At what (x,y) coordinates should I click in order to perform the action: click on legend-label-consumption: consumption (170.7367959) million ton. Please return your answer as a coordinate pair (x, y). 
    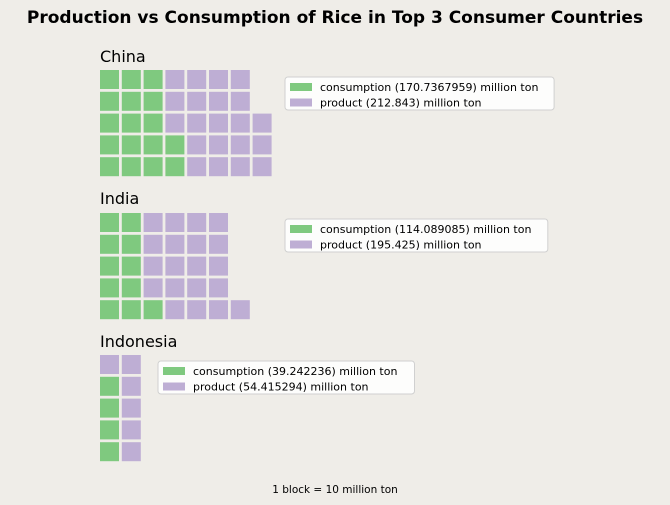
    Looking at the image, I should click on (429, 87).